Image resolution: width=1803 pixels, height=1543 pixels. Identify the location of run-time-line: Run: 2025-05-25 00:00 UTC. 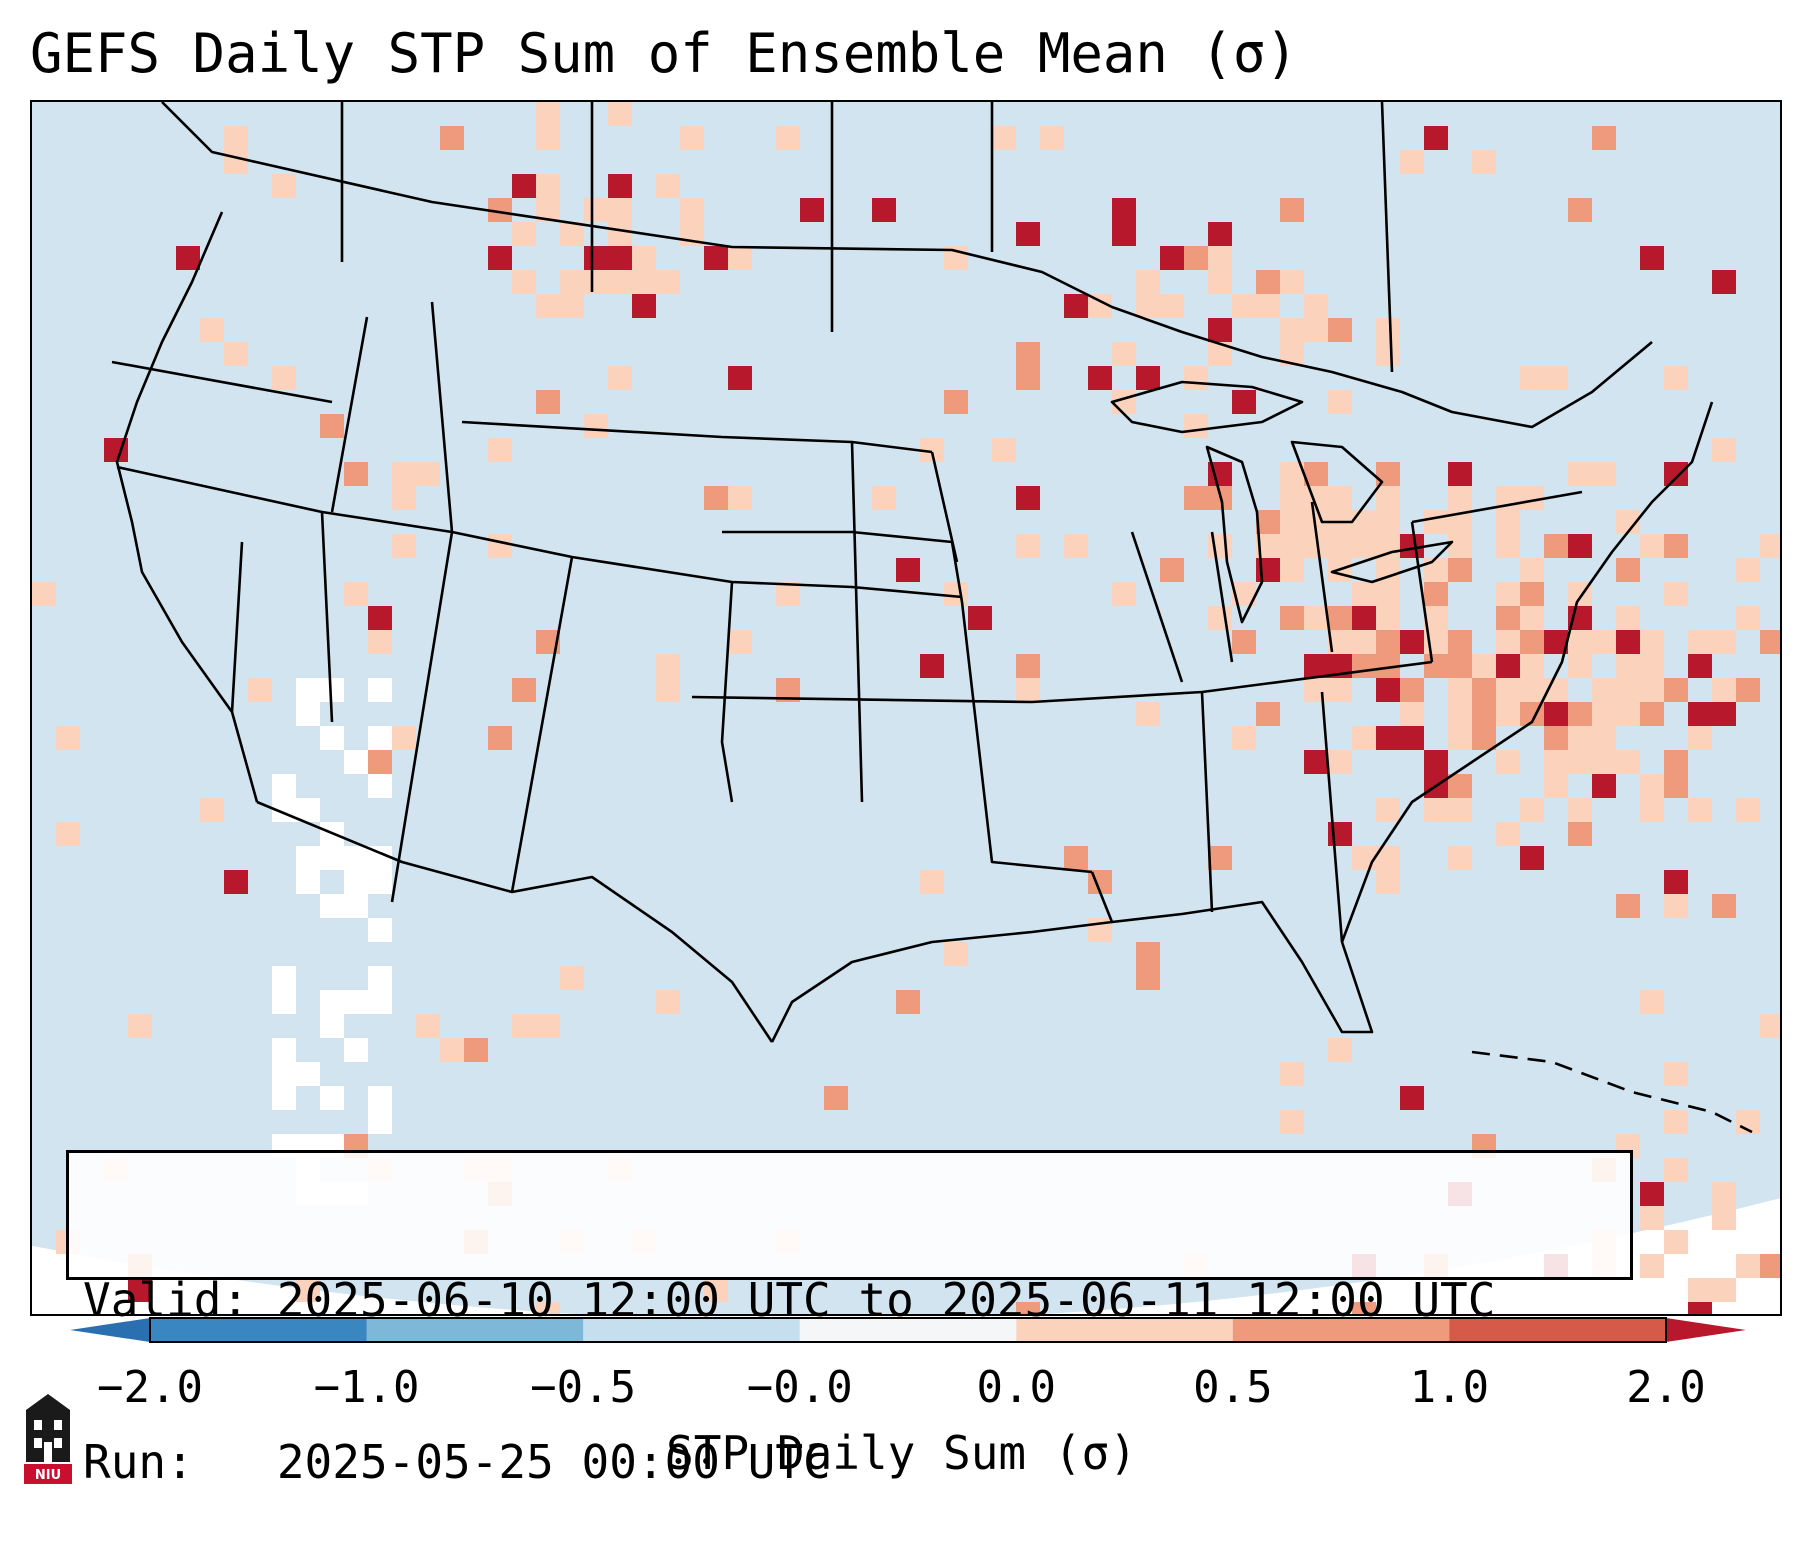
(457, 1462).